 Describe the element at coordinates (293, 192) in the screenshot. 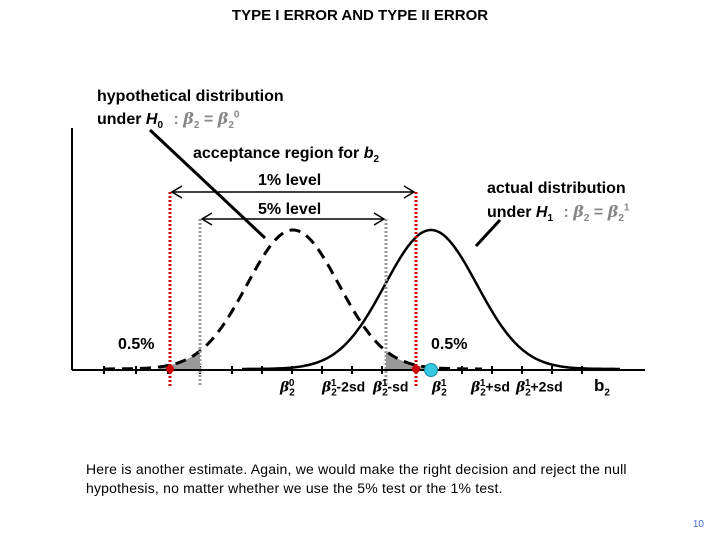

I see `acceptance-1pct-arrow` at that location.